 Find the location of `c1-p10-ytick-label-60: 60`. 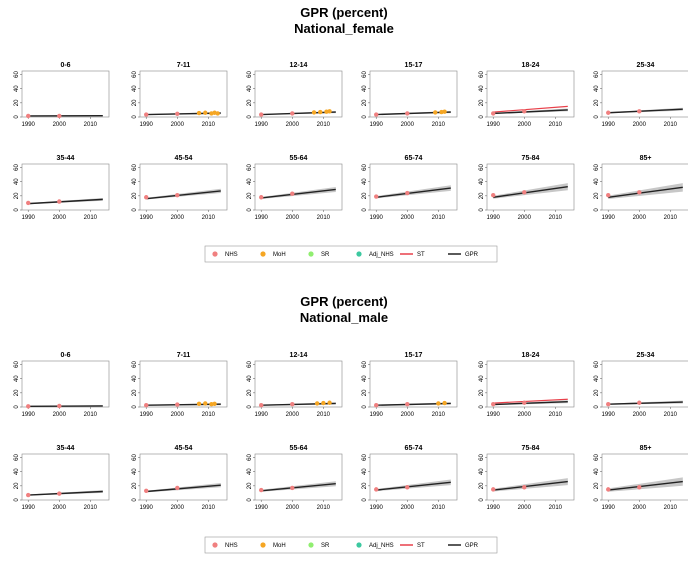

c1-p10-ytick-label-60: 60 is located at coordinates (482, 457).